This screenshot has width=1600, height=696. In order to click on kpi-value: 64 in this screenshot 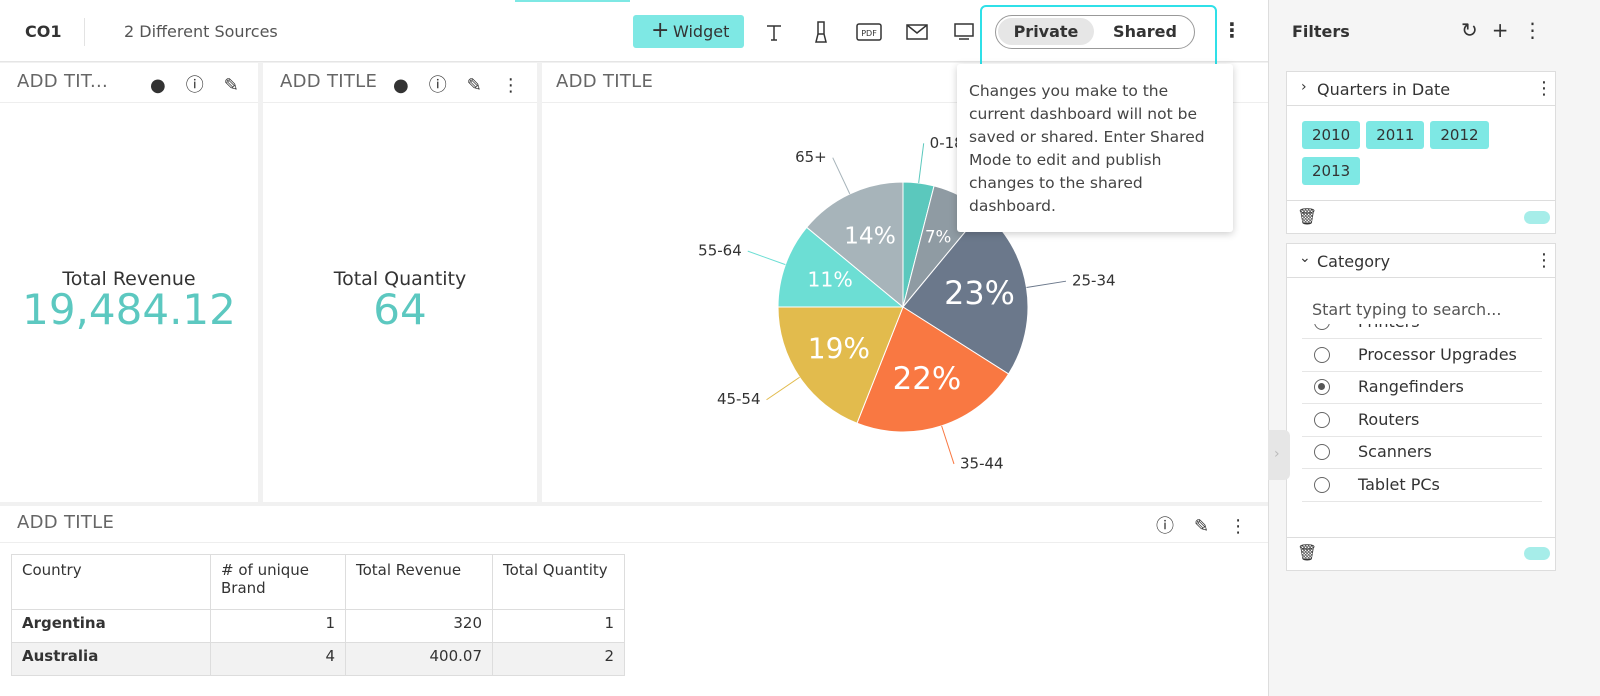, I will do `click(400, 309)`.